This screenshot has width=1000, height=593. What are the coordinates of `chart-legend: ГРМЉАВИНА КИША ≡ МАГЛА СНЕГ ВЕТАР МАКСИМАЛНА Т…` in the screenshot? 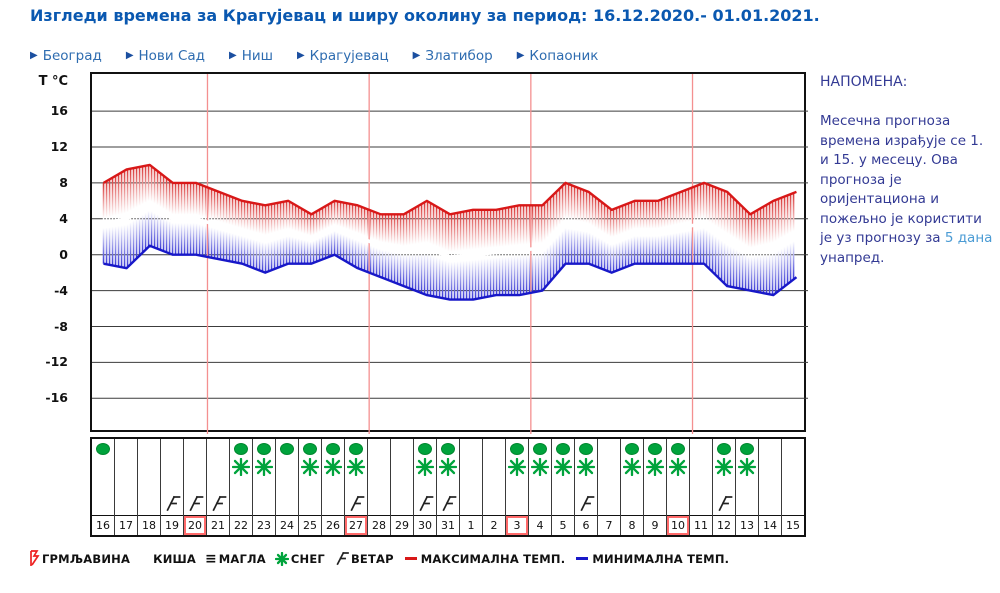 It's located at (378, 558).